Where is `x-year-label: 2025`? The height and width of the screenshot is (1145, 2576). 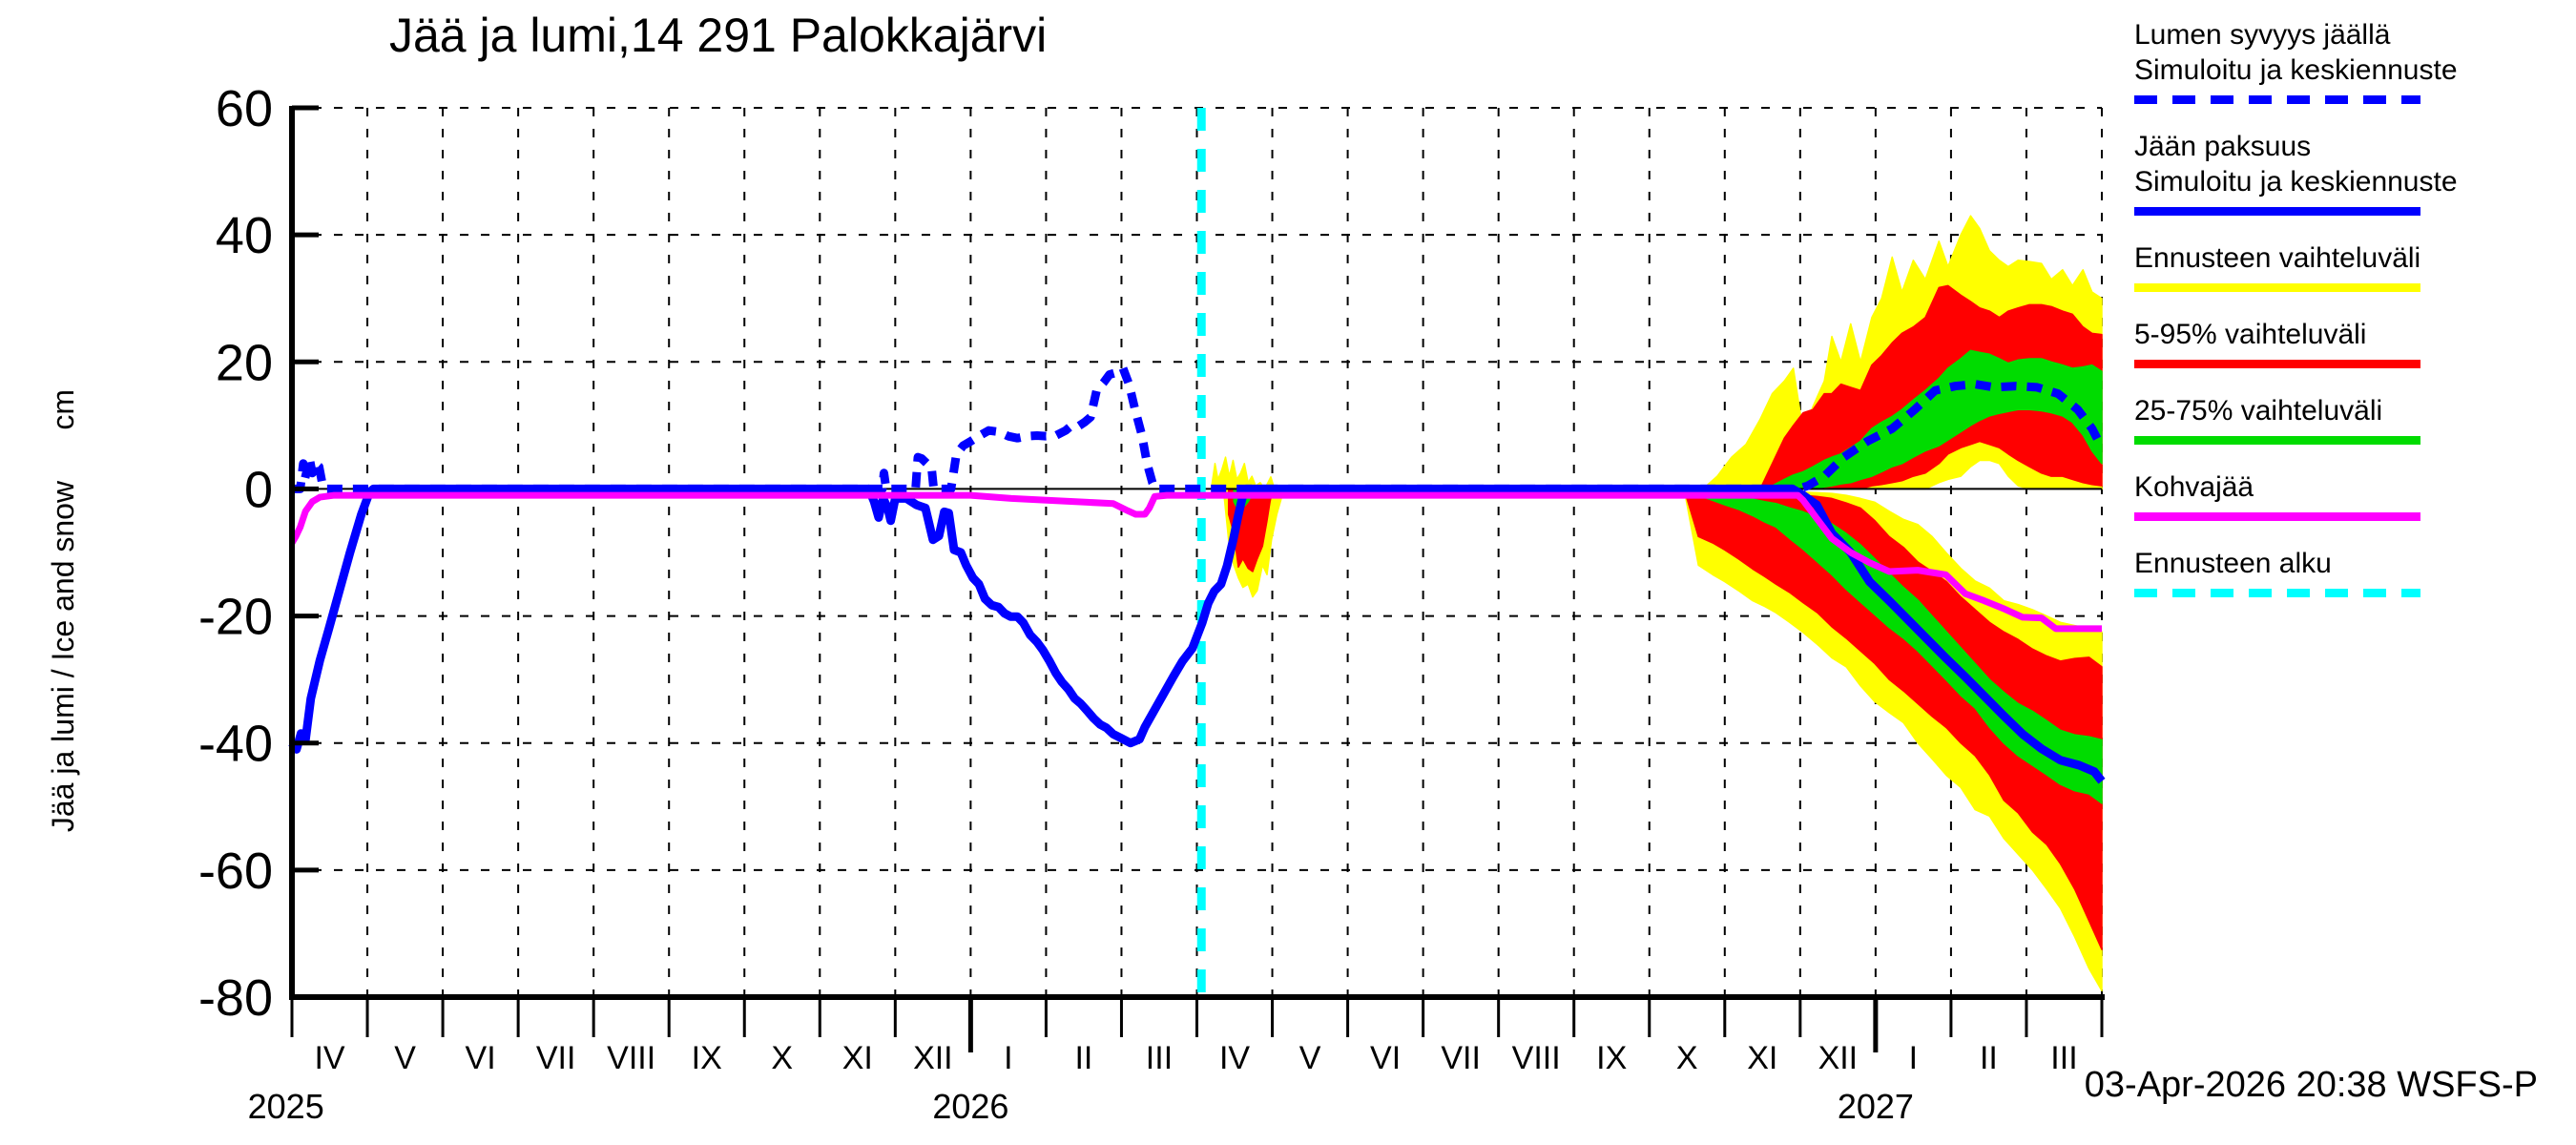 x-year-label: 2025 is located at coordinates (286, 1107).